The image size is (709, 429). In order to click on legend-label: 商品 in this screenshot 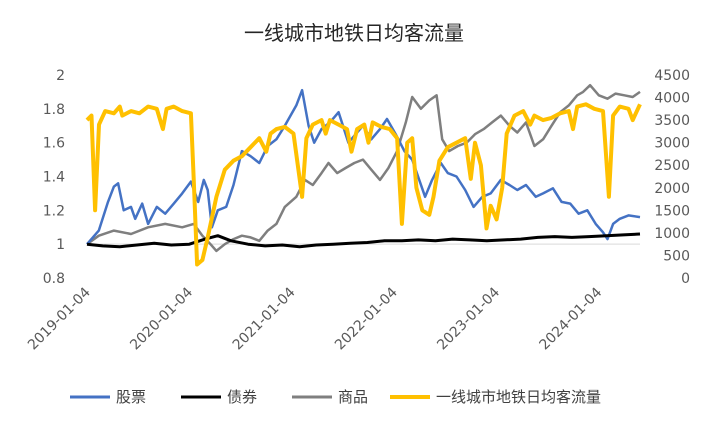, I will do `click(353, 397)`.